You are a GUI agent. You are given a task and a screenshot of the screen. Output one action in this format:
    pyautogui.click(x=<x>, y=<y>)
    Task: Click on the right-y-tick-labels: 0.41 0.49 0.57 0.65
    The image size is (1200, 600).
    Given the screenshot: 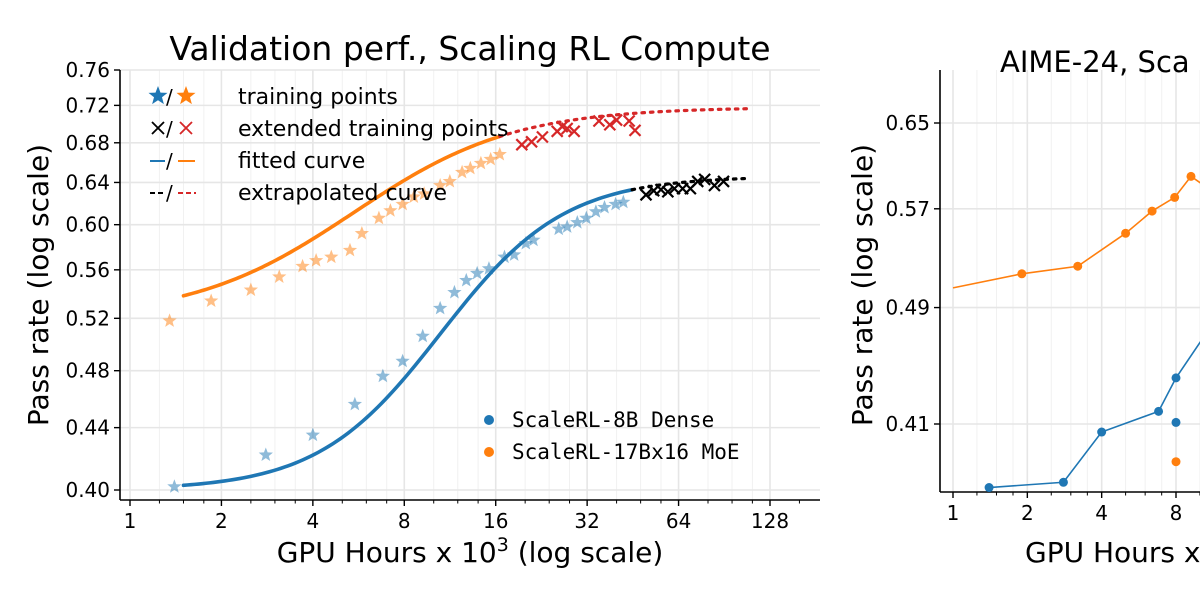 What is the action you would take?
    pyautogui.click(x=907, y=273)
    